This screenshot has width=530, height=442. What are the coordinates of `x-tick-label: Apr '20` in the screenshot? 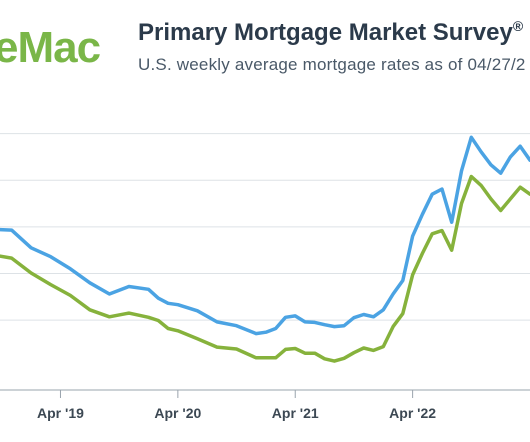 It's located at (177, 413).